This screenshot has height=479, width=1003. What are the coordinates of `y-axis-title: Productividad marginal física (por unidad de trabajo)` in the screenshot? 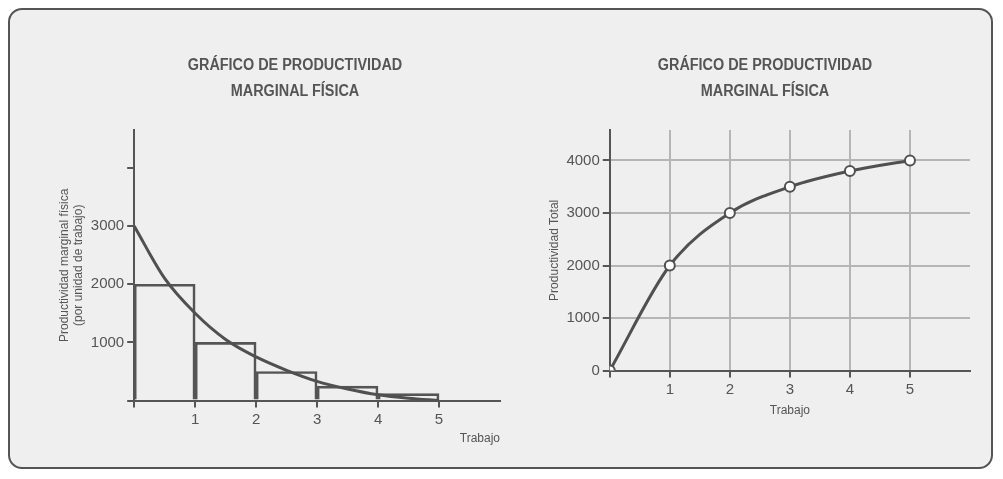 It's located at (70, 265).